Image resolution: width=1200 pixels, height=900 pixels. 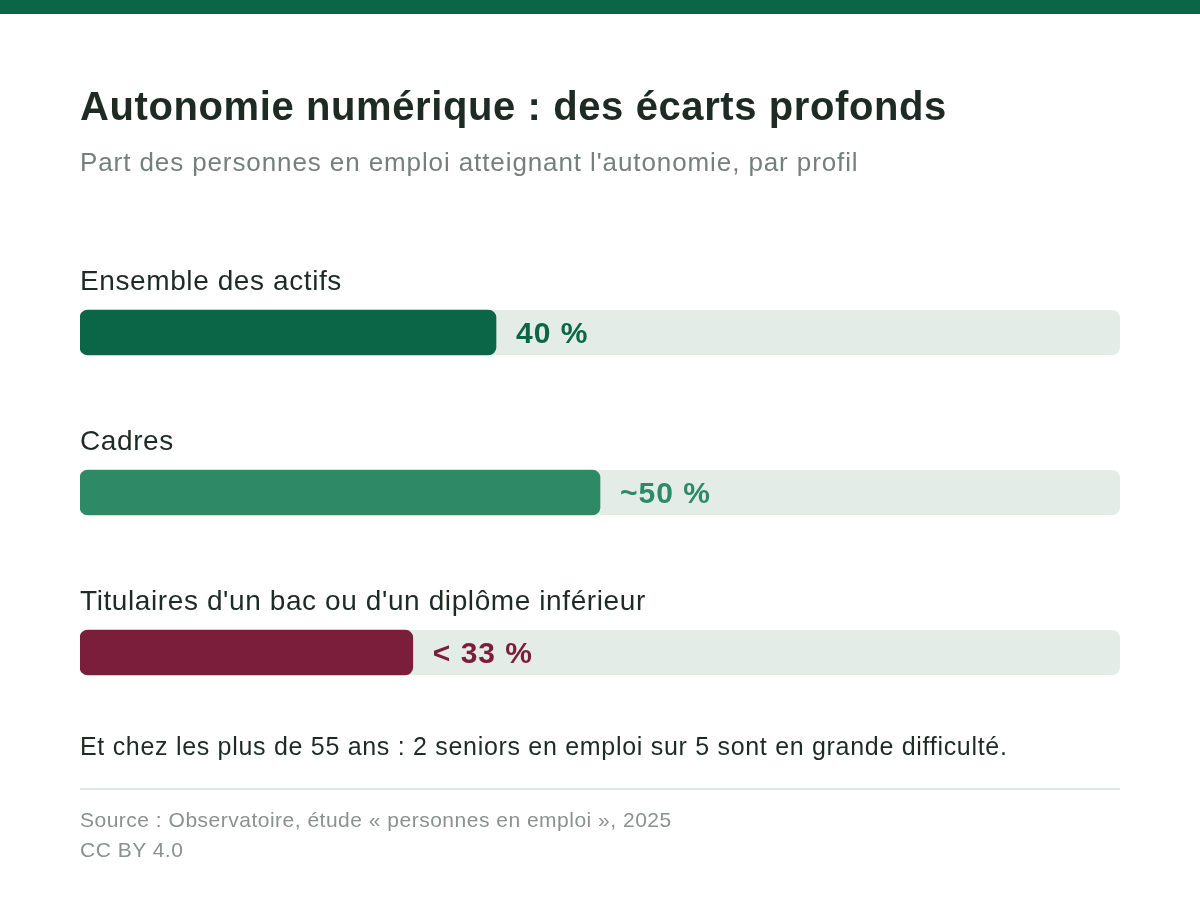 What do you see at coordinates (552, 332) in the screenshot?
I see `data-label: 40 %` at bounding box center [552, 332].